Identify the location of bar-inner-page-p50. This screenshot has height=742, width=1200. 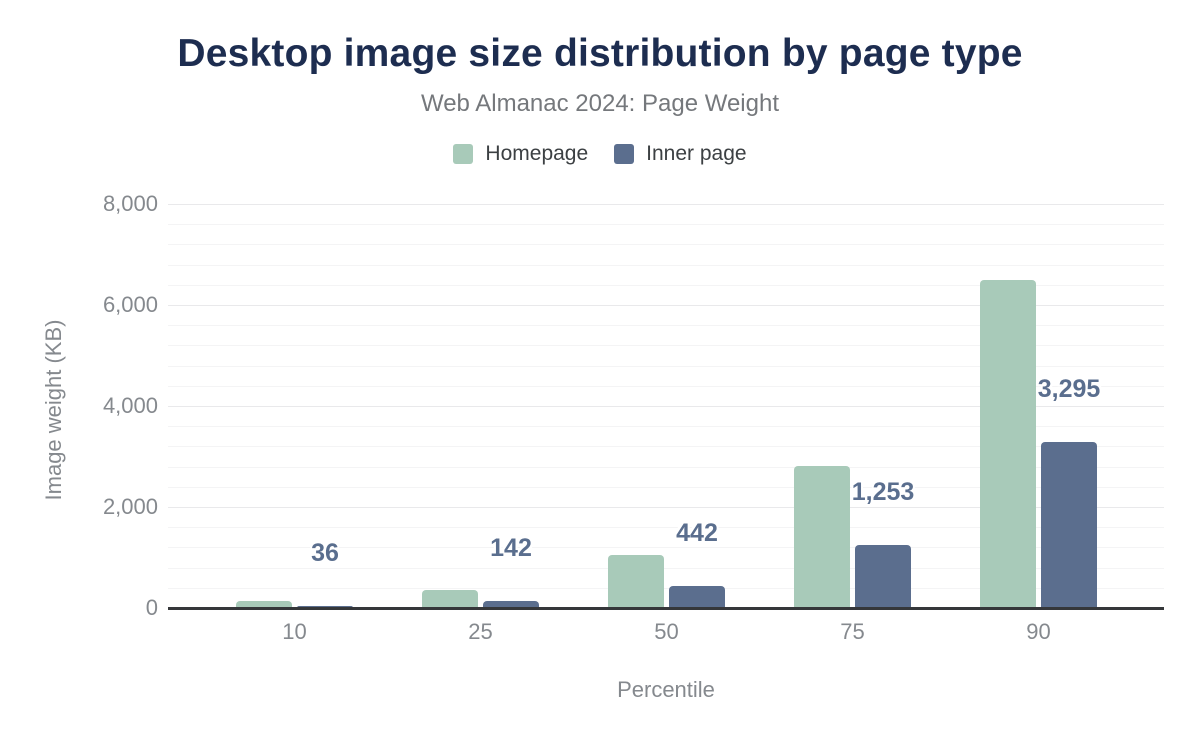
(697, 597).